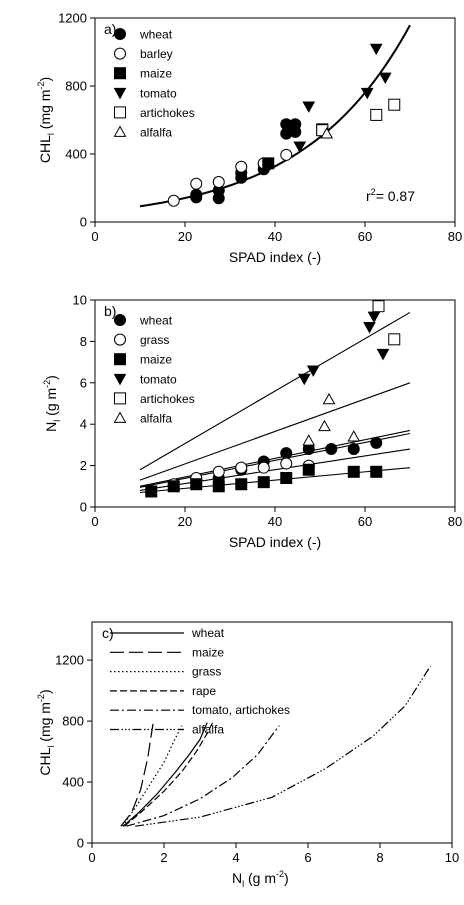 This screenshot has width=464, height=905. I want to click on legend-label: tomato, artichokes, so click(241, 710).